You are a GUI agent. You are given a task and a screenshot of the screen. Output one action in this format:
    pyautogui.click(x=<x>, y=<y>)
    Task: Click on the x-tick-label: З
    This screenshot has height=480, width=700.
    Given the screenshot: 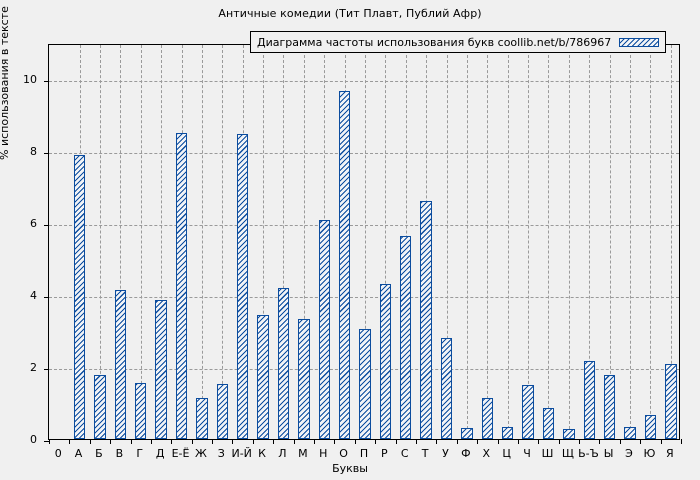 What is the action you would take?
    pyautogui.click(x=221, y=453)
    